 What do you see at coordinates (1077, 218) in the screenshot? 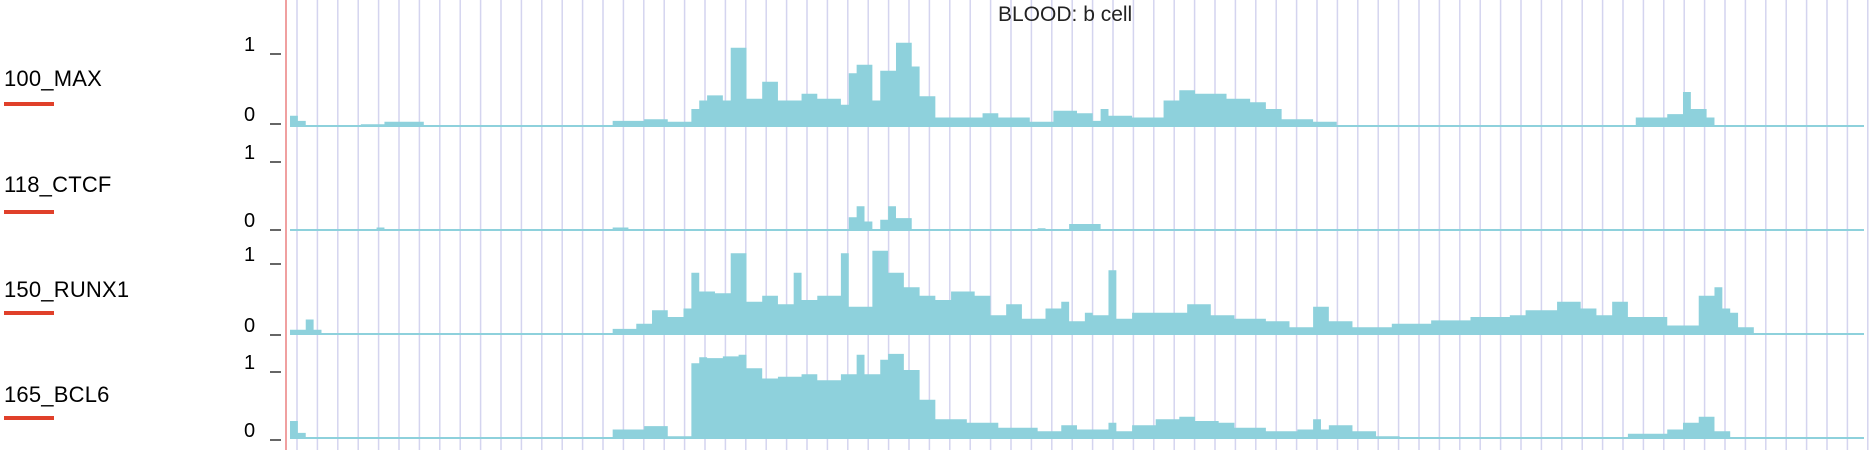
I see `signal-area` at bounding box center [1077, 218].